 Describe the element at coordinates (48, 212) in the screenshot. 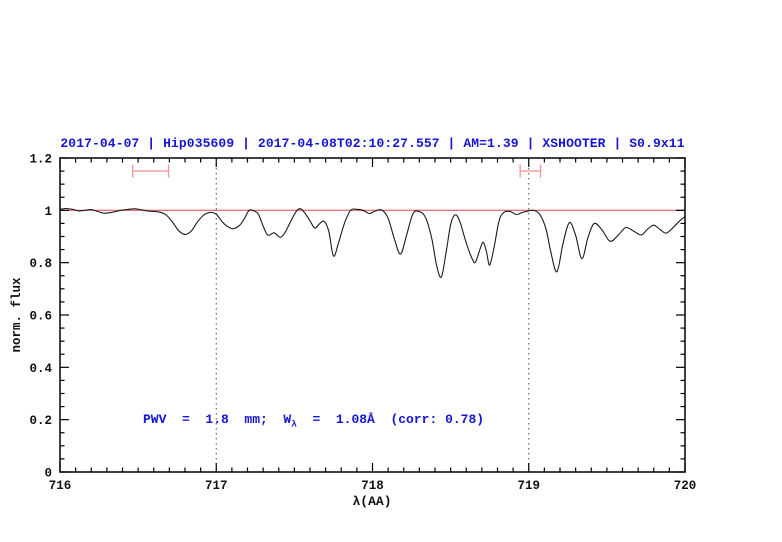

I see `y-tick-label: 1` at that location.